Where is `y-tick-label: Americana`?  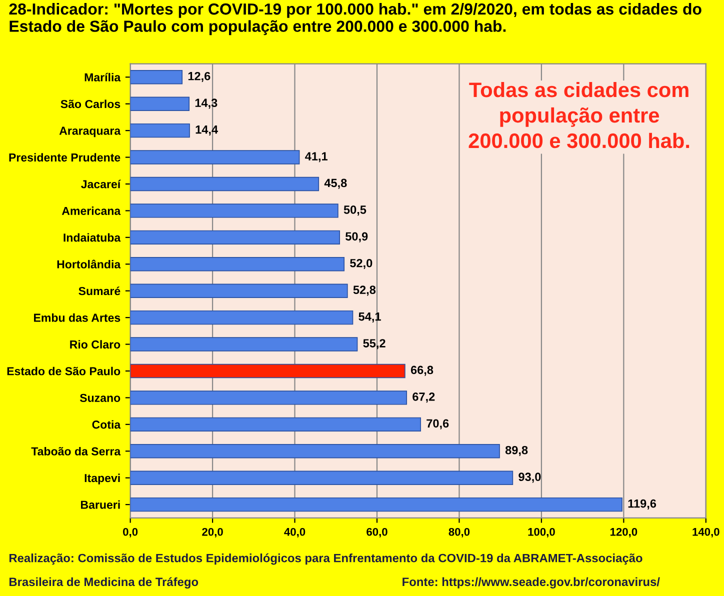
y-tick-label: Americana is located at coordinates (91, 210).